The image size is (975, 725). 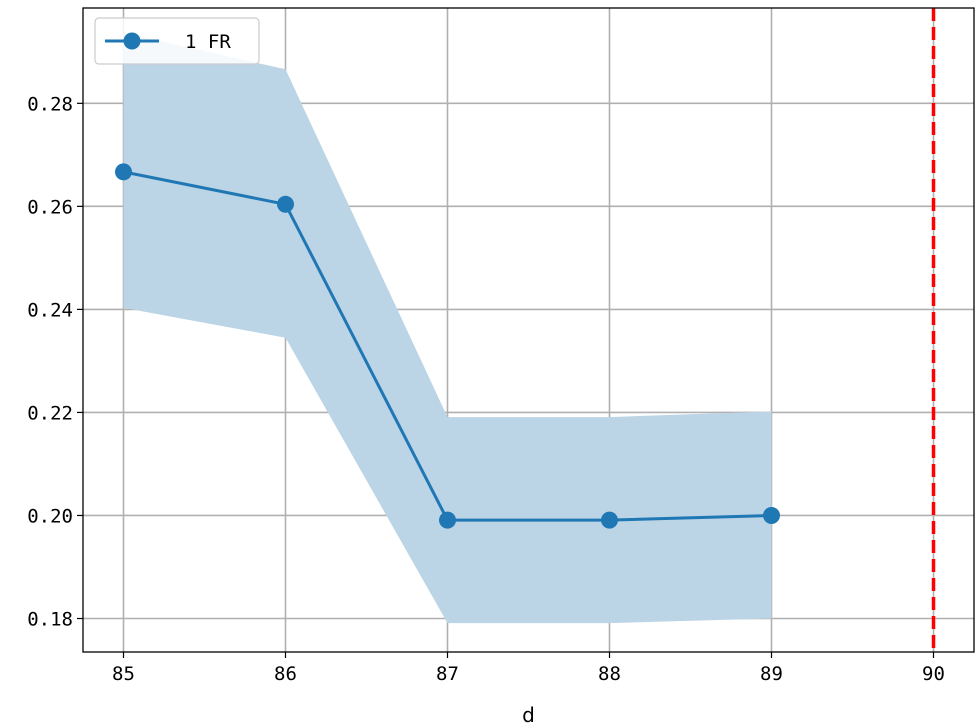 I want to click on y-tick-label: 0.18, so click(x=50, y=620).